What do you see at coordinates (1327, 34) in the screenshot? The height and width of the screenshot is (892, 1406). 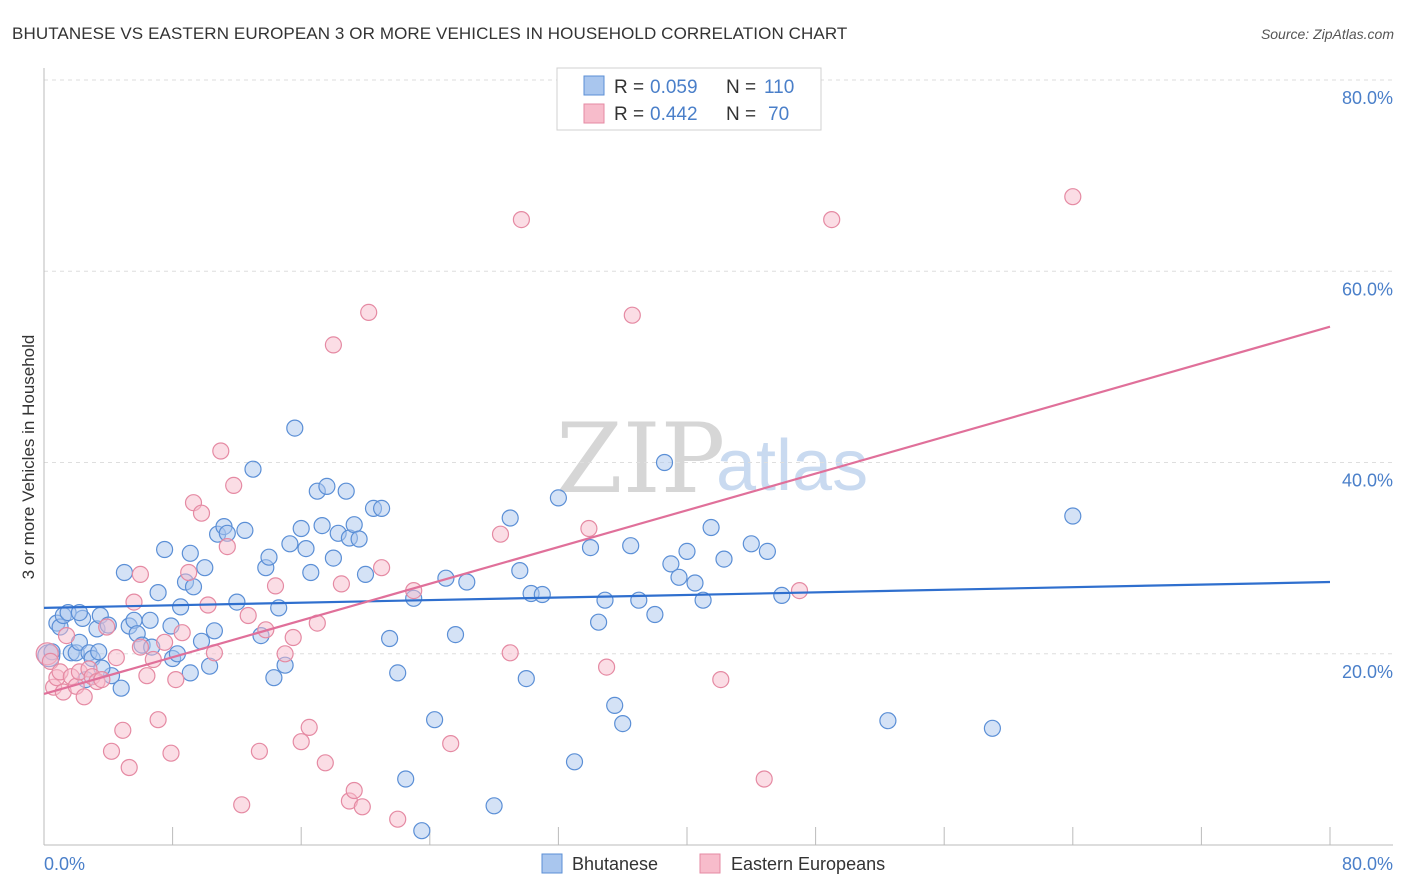 I see `chart-source: Source: ZipAtlas.com` at bounding box center [1327, 34].